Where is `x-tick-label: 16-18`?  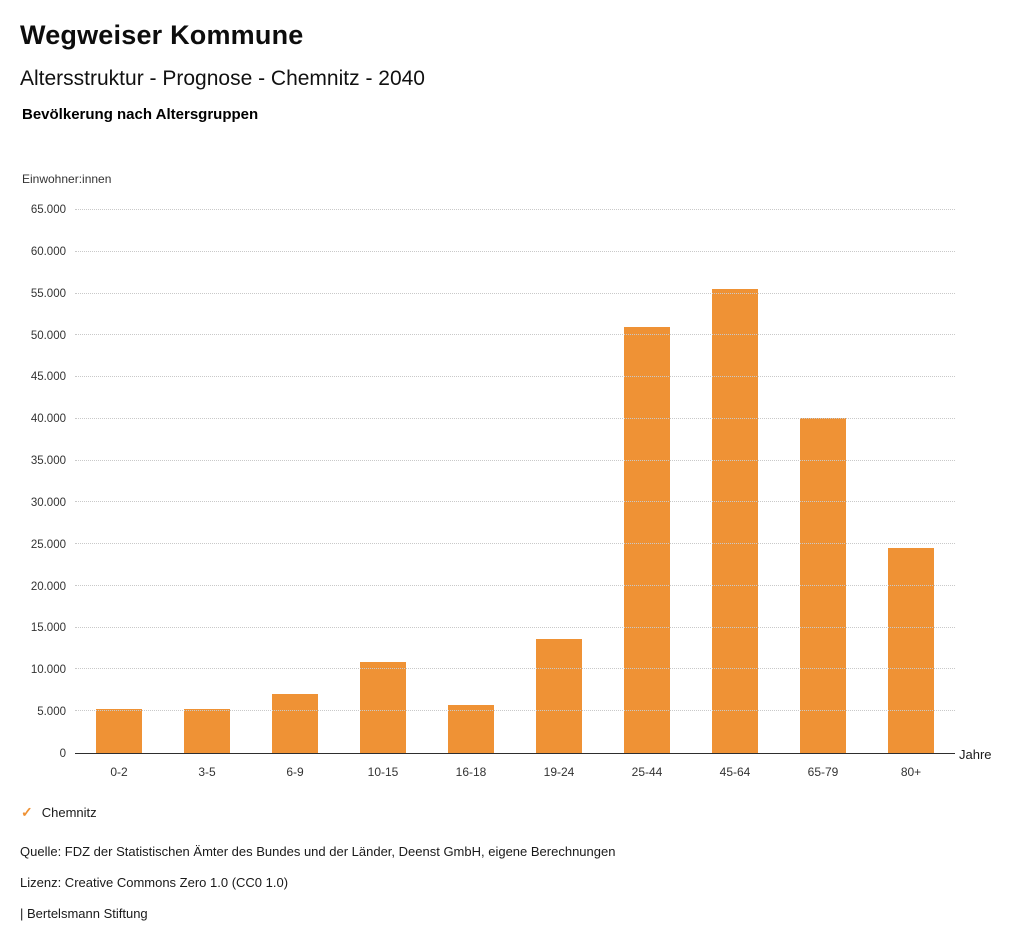 x-tick-label: 16-18 is located at coordinates (471, 772).